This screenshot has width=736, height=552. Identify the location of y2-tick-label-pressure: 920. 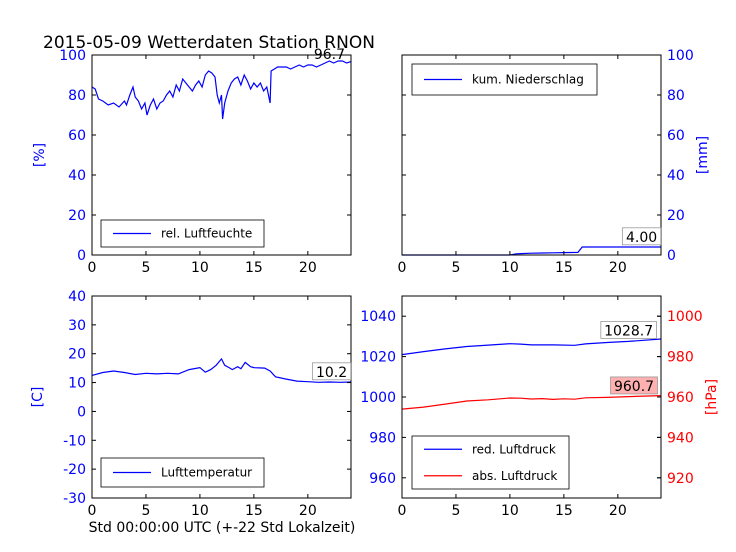
(680, 479).